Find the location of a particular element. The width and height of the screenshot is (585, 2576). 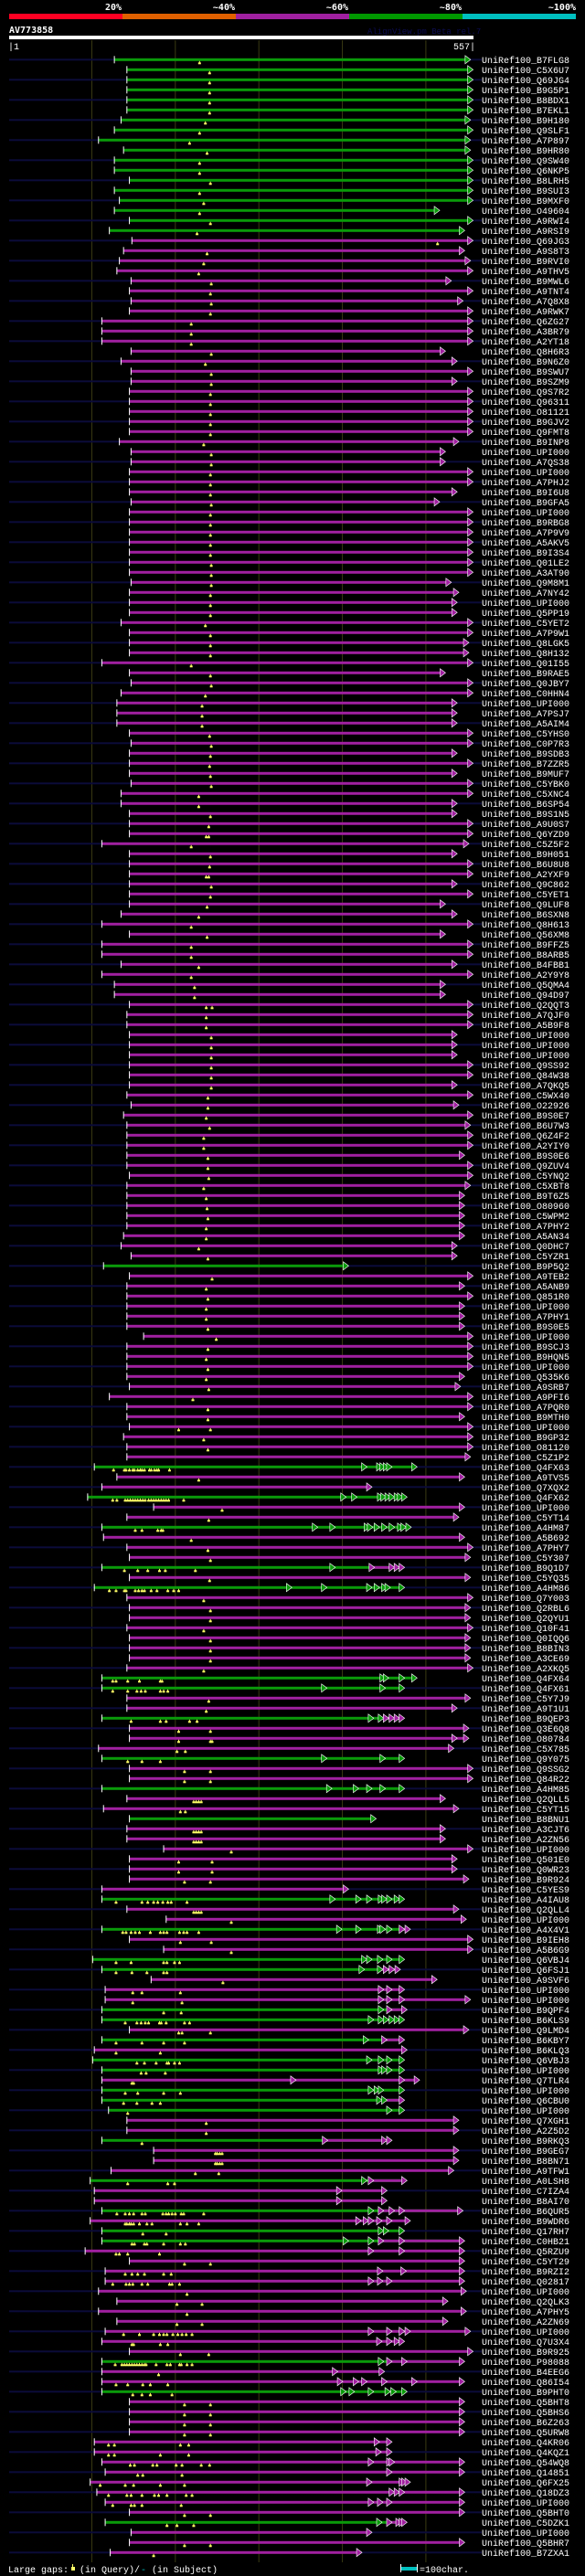

hit-label-link: UniRef100_B9RKQ3 is located at coordinates (525, 2141).